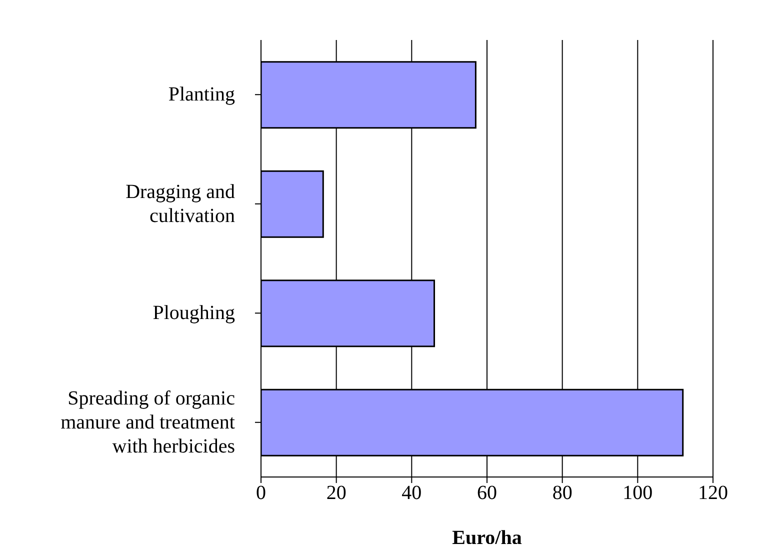 The width and height of the screenshot is (762, 552). I want to click on x-tick-label: 20, so click(336, 493).